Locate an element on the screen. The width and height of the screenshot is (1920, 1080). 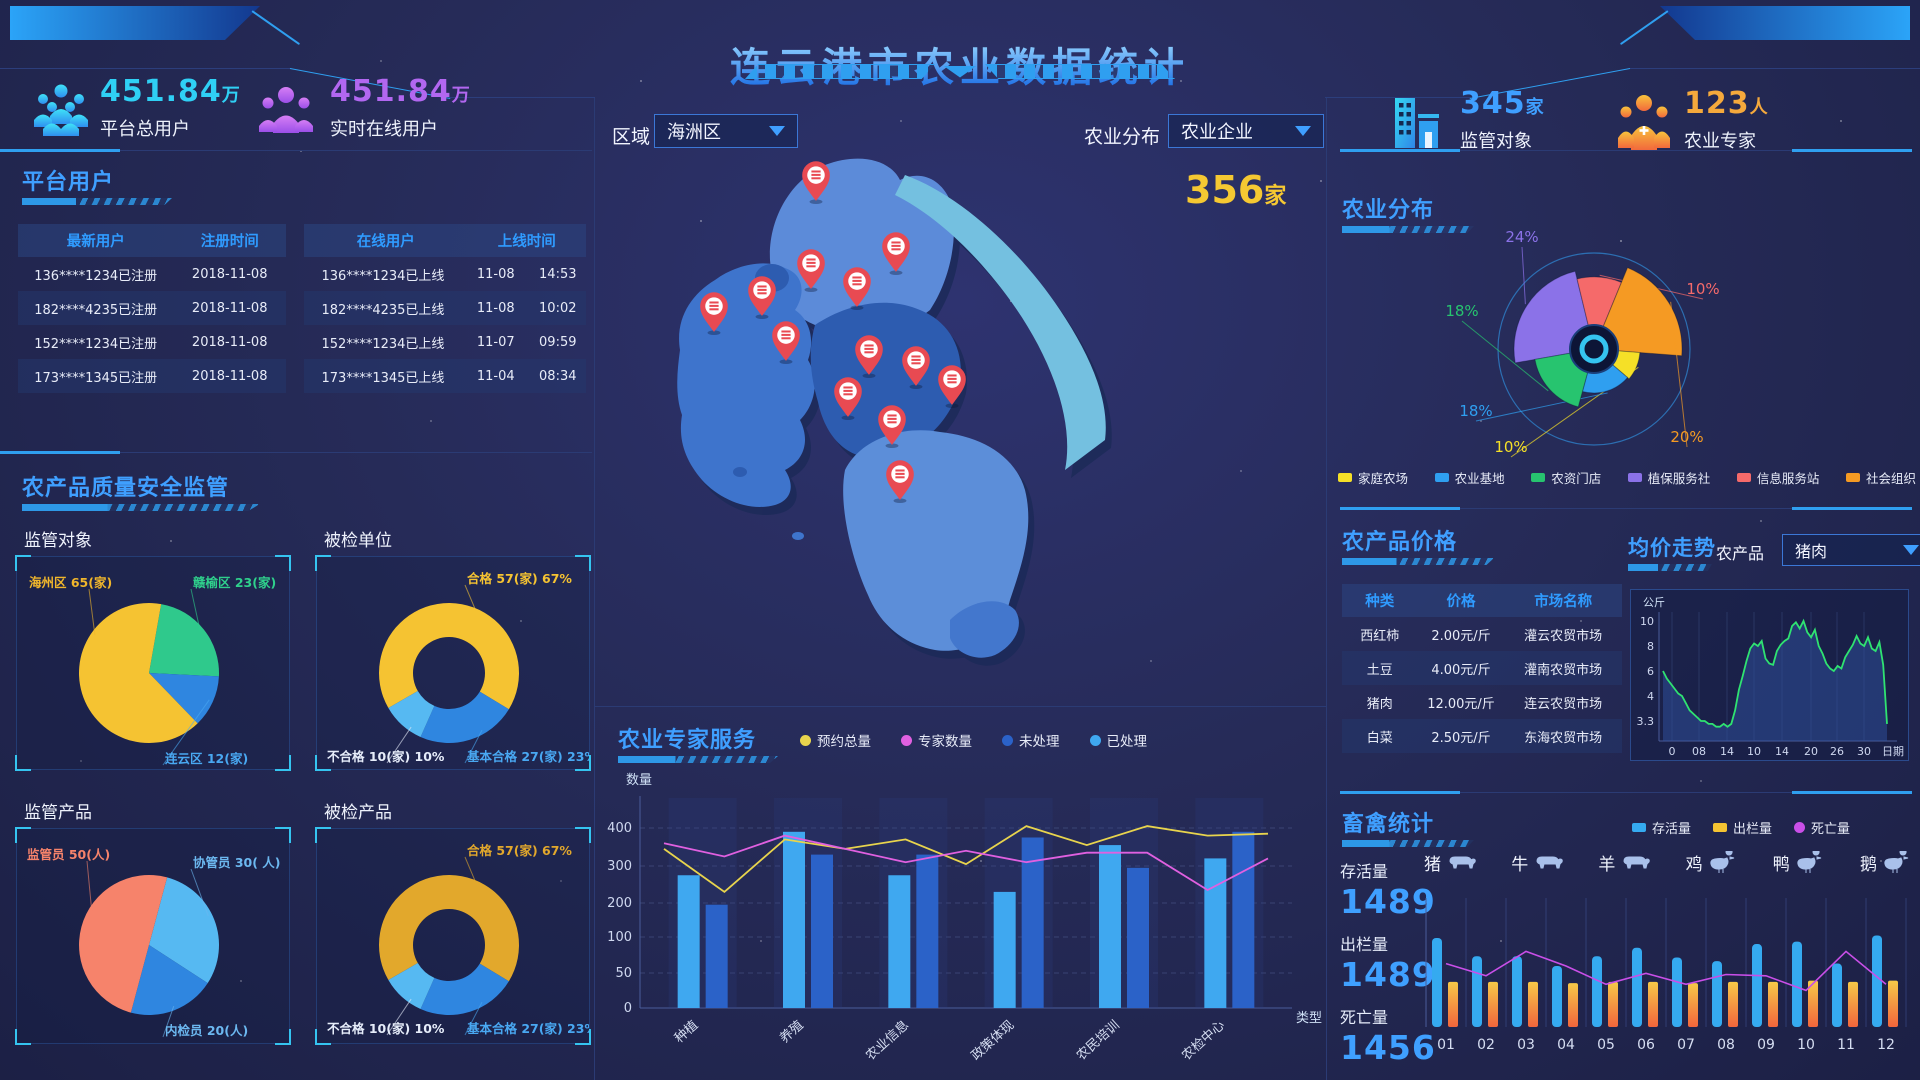
header-hline-right is located at coordinates (1775, 68).